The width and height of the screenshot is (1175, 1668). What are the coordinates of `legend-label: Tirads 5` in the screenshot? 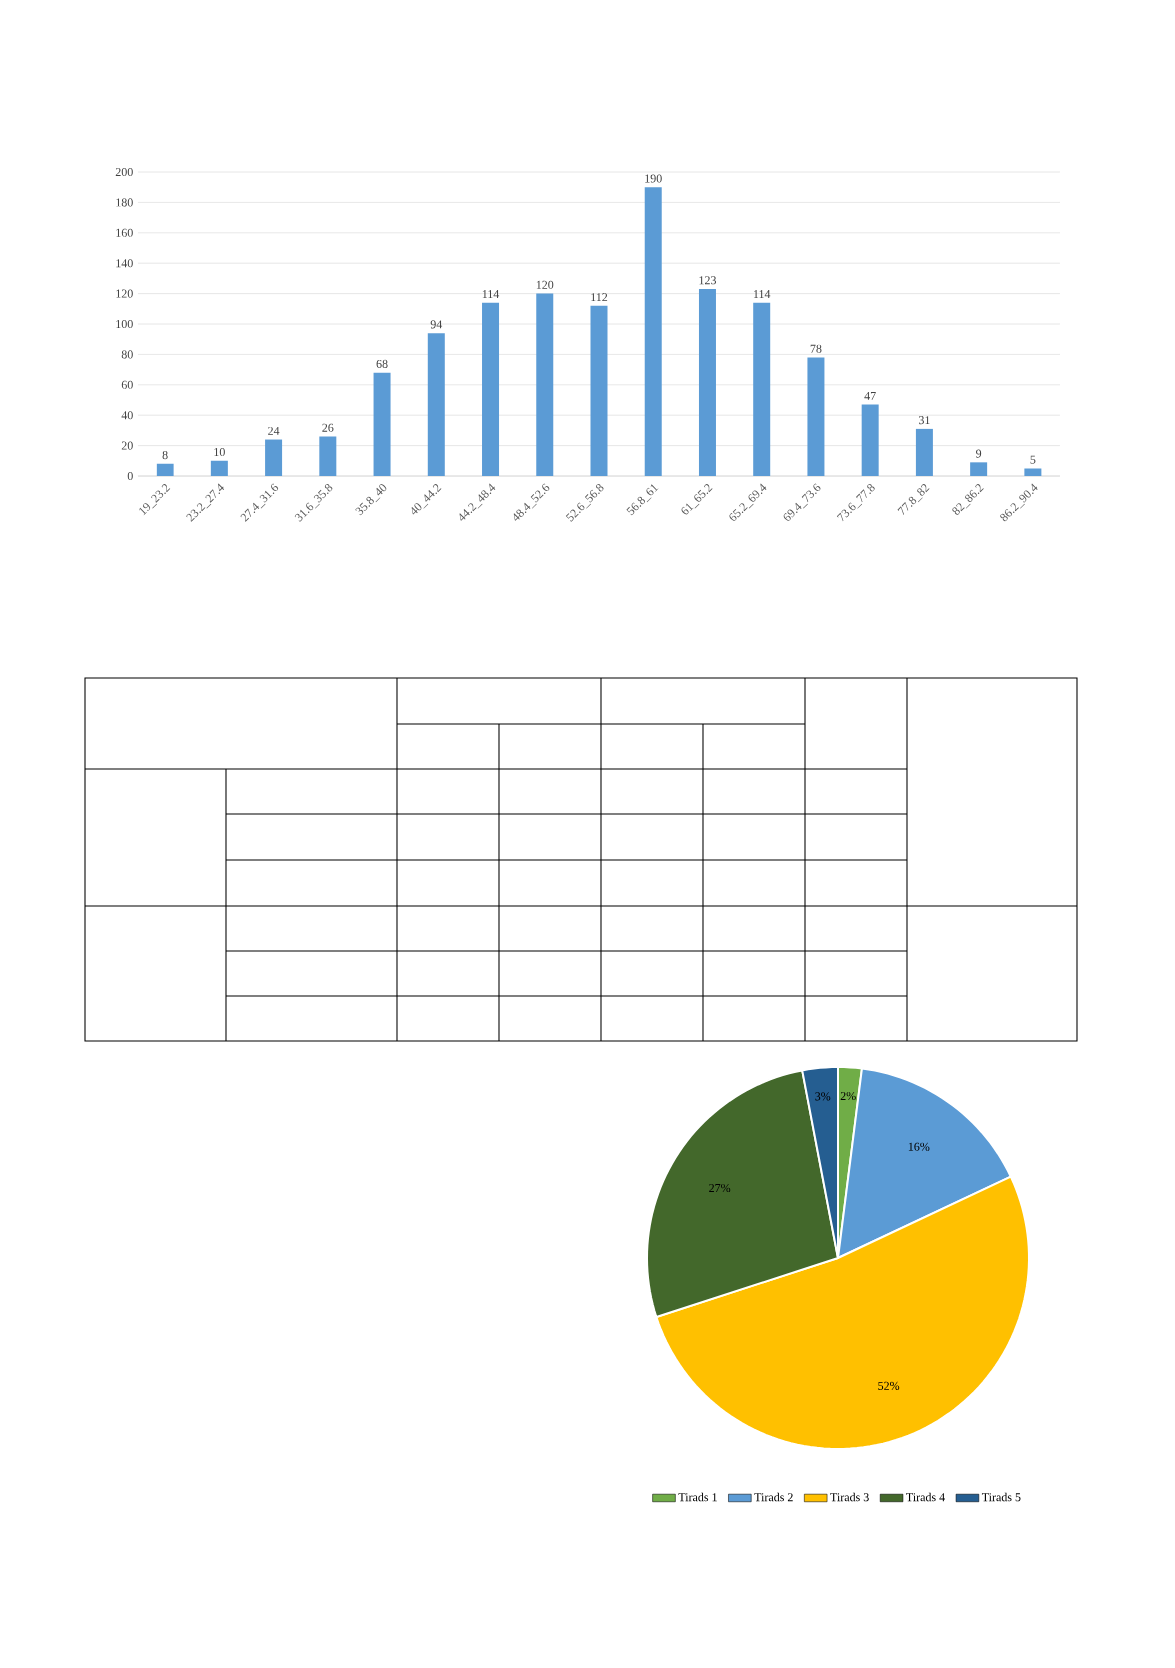 It's located at (1001, 1497).